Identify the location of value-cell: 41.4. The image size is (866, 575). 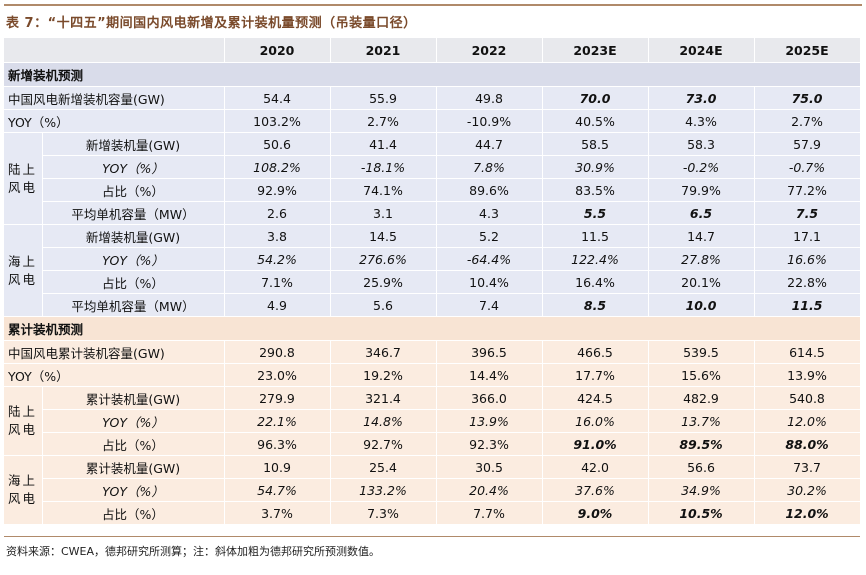
(383, 144).